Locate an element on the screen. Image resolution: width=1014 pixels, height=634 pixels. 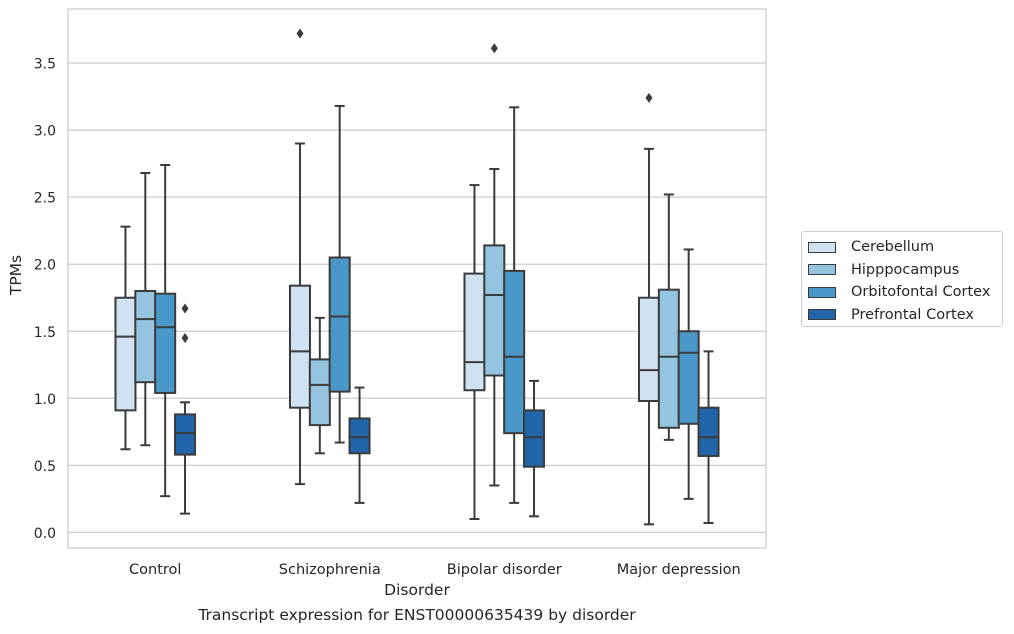
legend-label: Hipppocampus is located at coordinates (905, 269).